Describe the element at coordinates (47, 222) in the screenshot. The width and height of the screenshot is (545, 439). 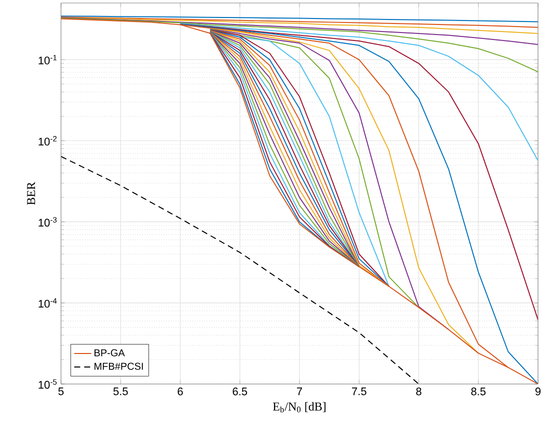
I see `y-tick-label: 10$^{-3}$` at that location.